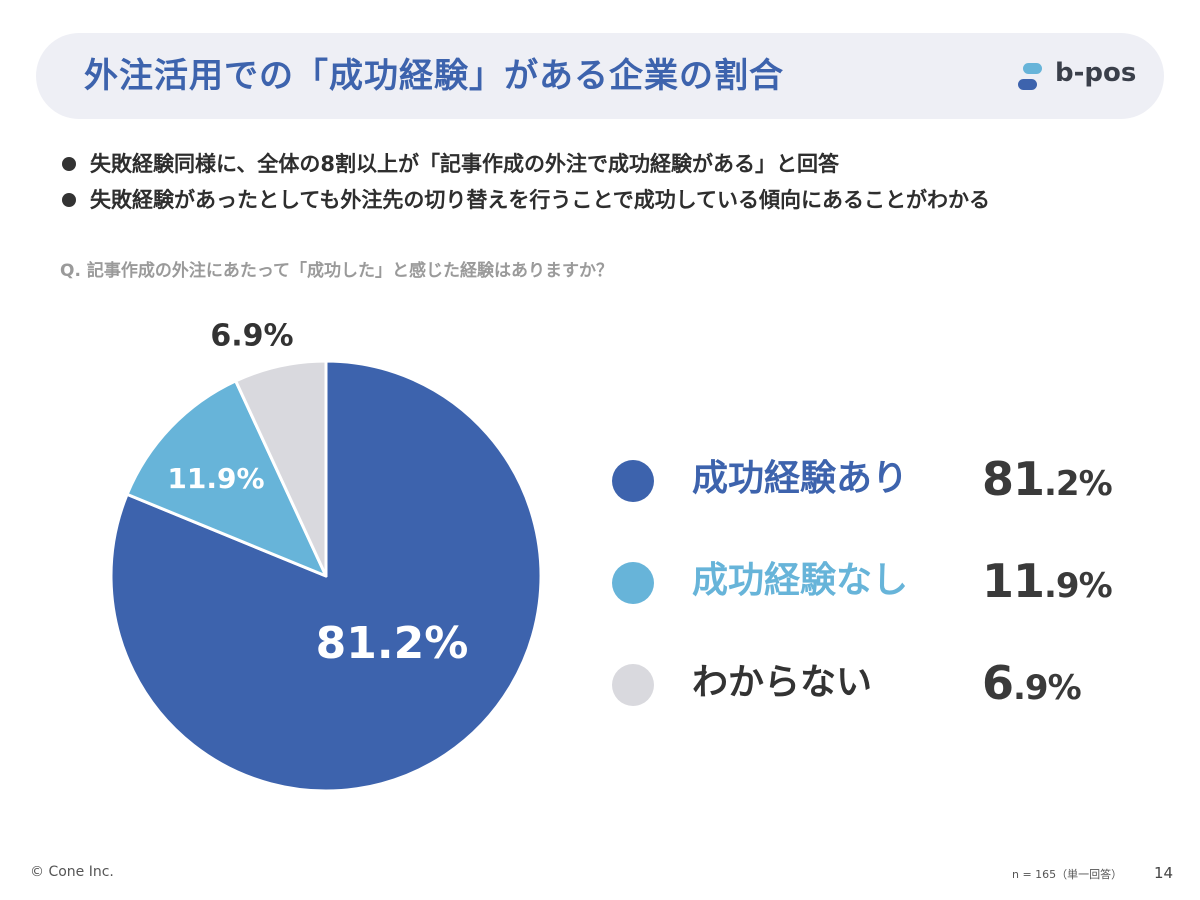 This screenshot has height=900, width=1200. Describe the element at coordinates (1013, 581) in the screenshot. I see `legend-value-int: 11` at that location.